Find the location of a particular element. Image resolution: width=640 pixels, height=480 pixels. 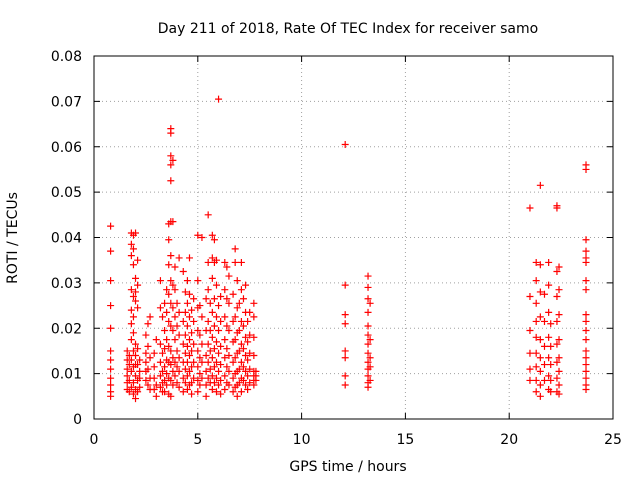

x-tick-label: 25 is located at coordinates (613, 440).